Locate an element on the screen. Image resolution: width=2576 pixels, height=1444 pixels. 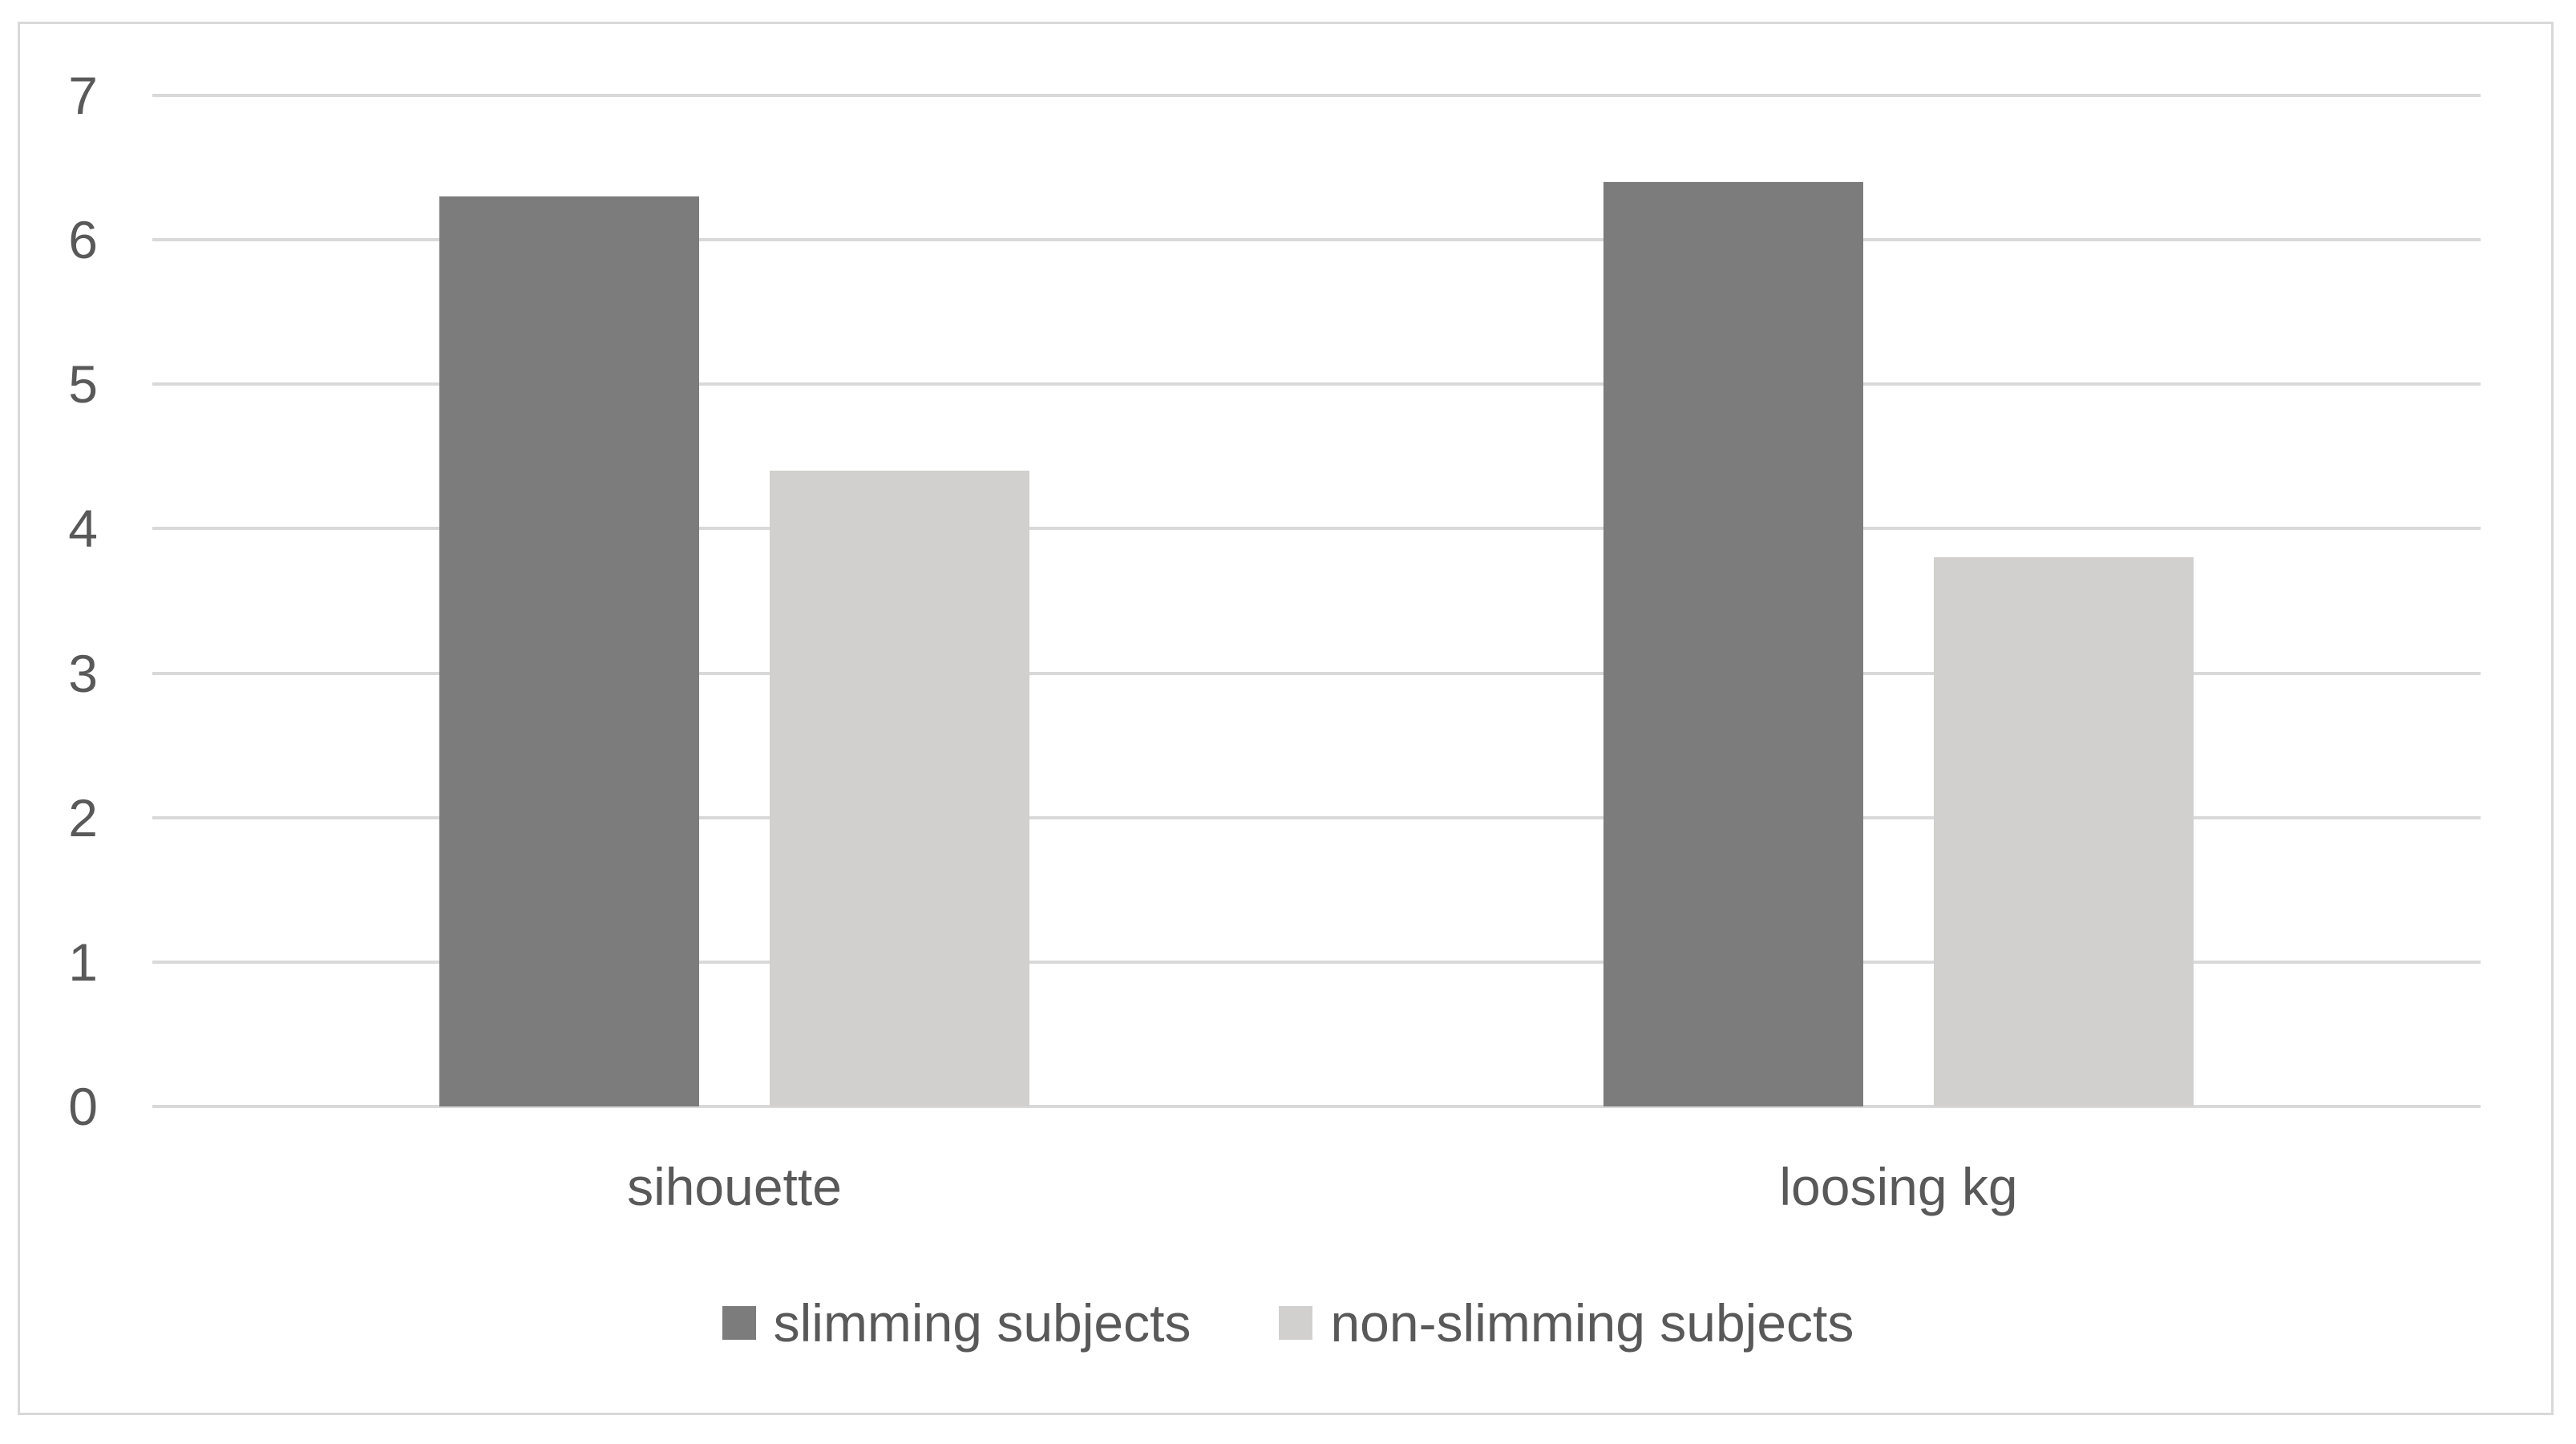
y-tick-label-2: 2 is located at coordinates (83, 817).